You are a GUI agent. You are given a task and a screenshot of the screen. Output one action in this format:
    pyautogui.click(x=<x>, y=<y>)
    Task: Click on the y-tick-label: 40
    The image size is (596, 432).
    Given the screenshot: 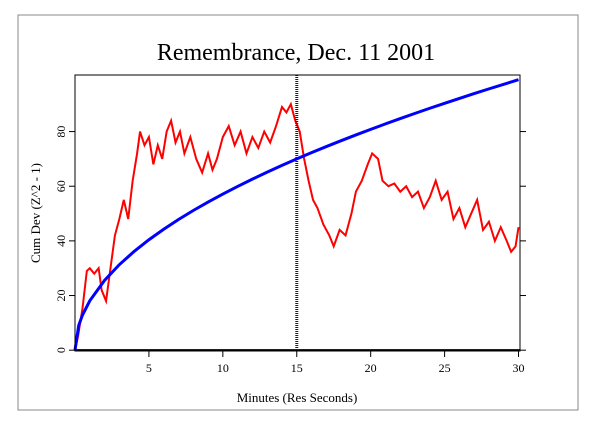 What is the action you would take?
    pyautogui.click(x=61, y=241)
    